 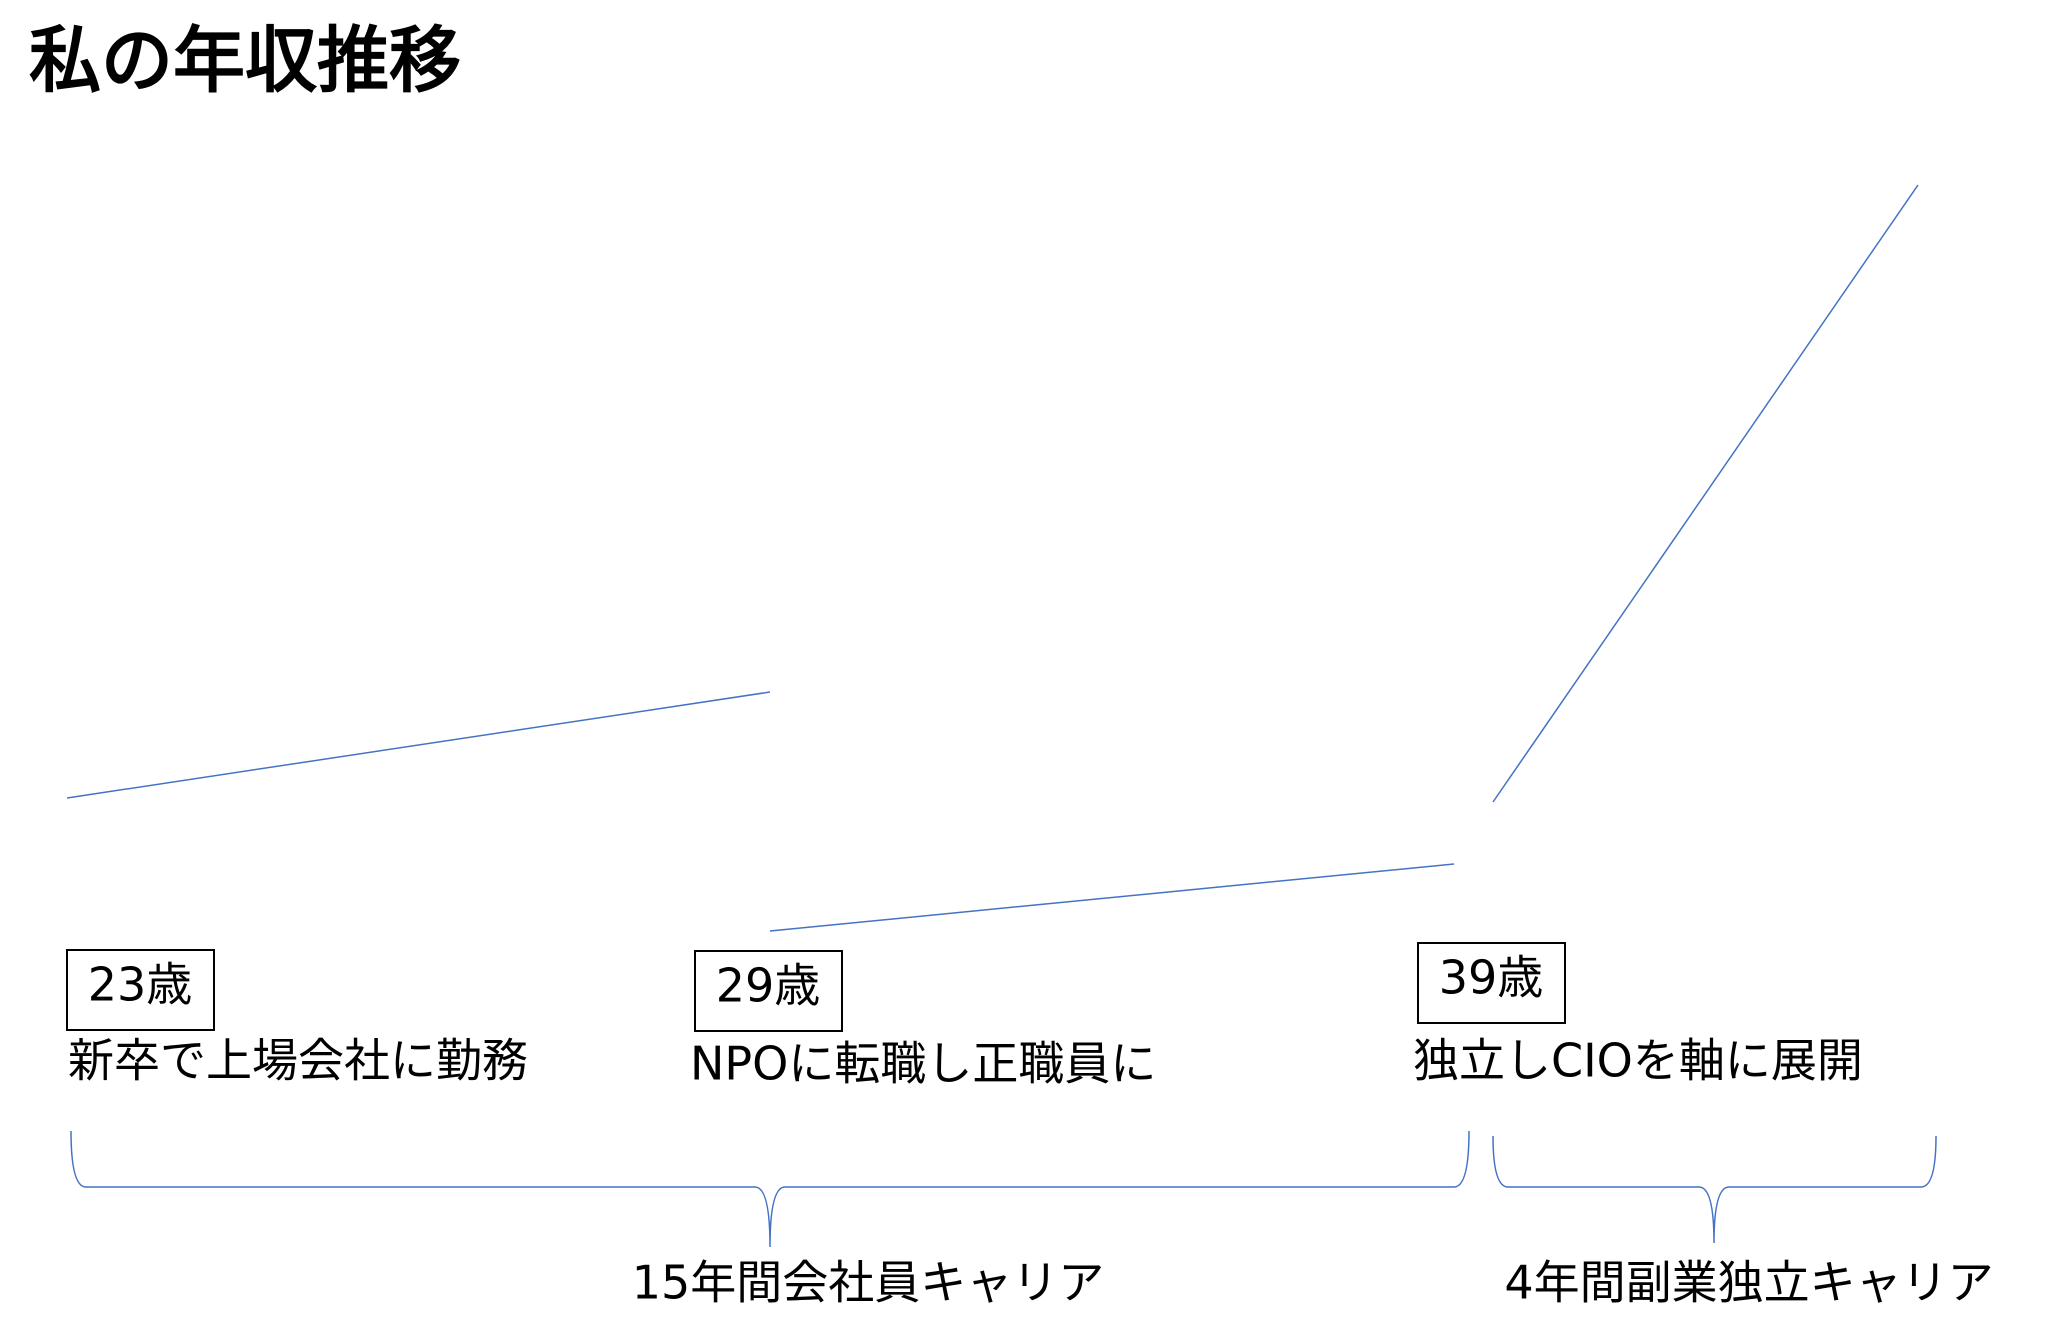 I want to click on title: 私の年収推移, so click(x=245, y=61).